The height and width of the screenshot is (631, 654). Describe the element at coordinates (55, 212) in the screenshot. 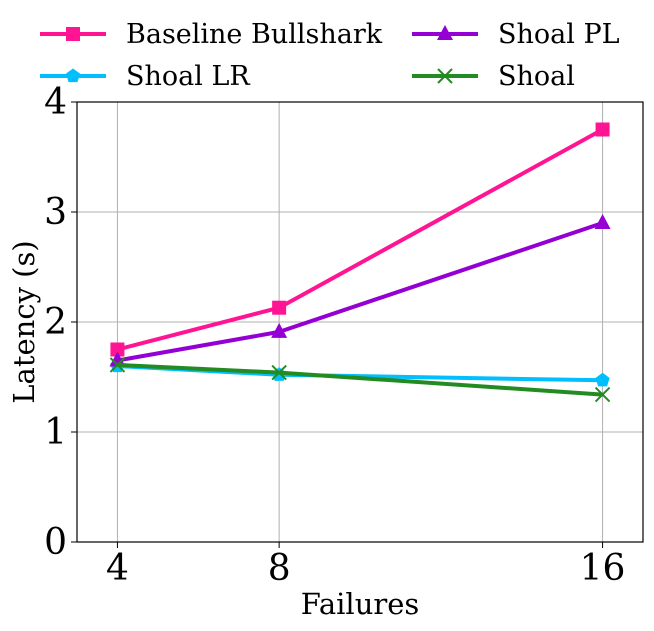

I see `y-tick-label: 3` at that location.